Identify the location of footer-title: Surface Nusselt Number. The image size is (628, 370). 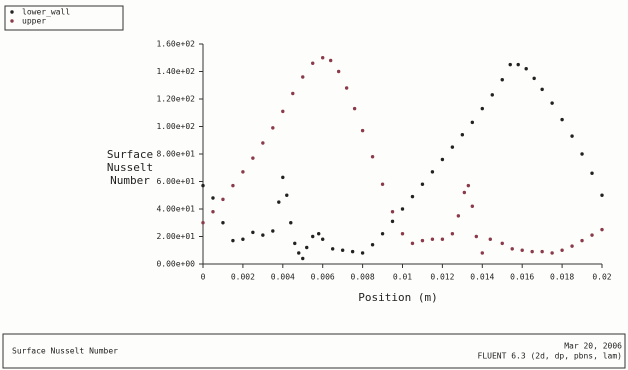
(65, 351).